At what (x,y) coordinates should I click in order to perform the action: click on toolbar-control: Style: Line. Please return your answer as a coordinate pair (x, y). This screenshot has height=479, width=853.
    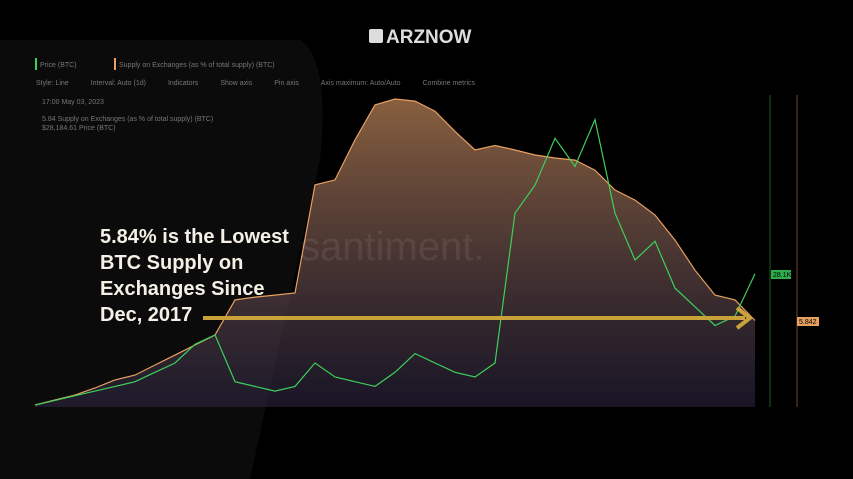
    Looking at the image, I should click on (52, 83).